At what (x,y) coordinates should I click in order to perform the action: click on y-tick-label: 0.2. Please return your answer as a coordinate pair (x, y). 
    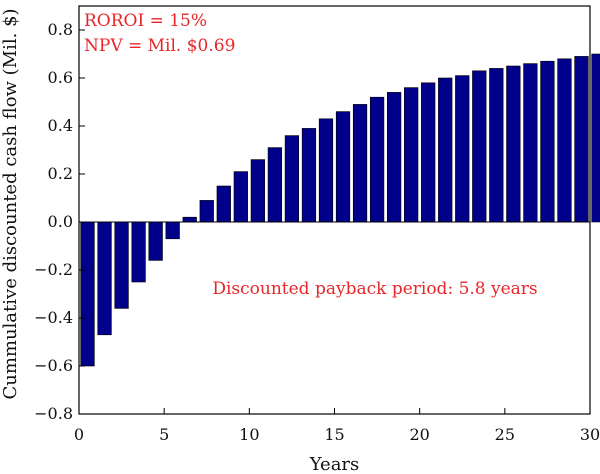
    Looking at the image, I should click on (60, 173).